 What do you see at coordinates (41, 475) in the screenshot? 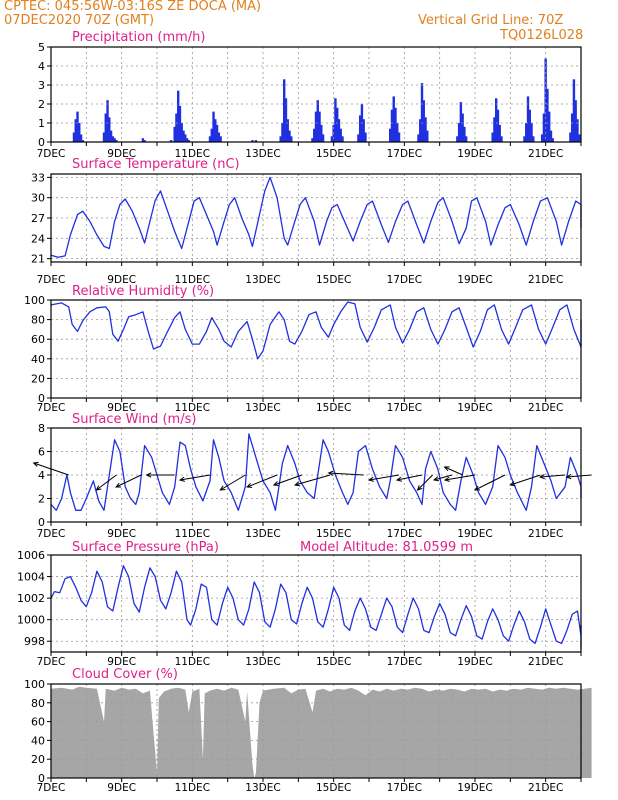
I see `y-tick-label: 4` at bounding box center [41, 475].